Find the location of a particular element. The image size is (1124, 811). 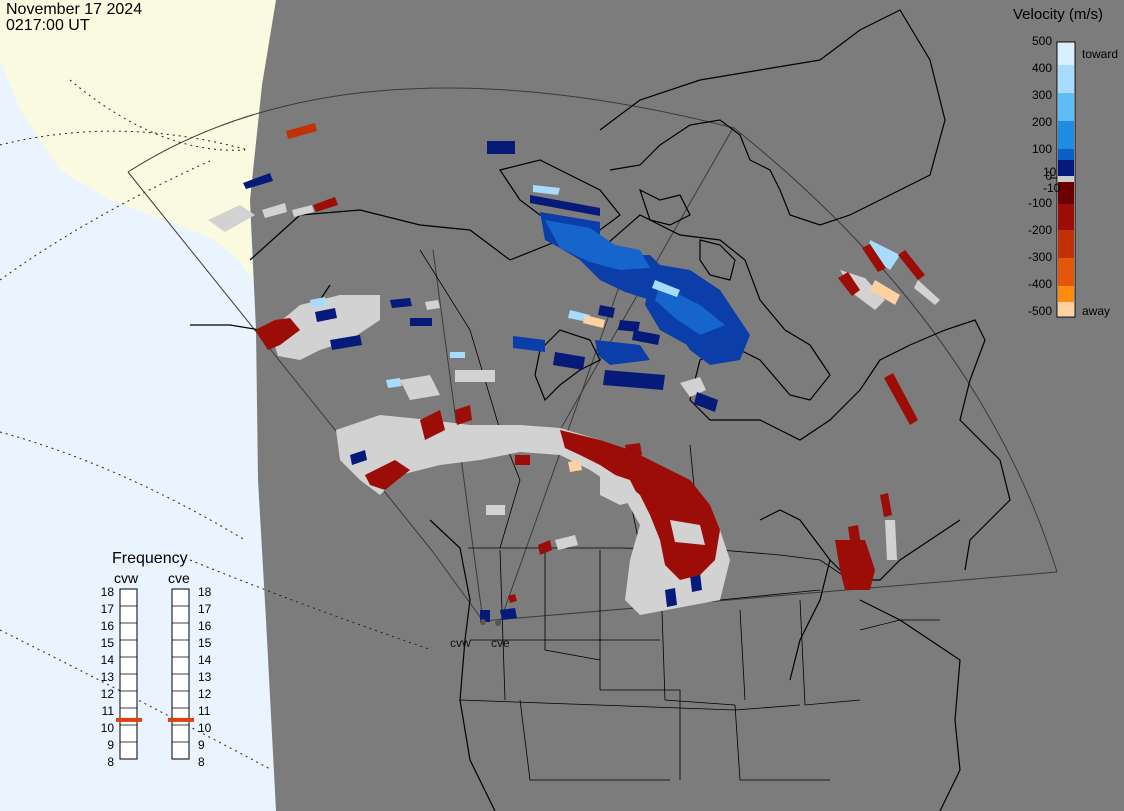

velocity-legend-title: Velocity (m/s) is located at coordinates (1058, 14).